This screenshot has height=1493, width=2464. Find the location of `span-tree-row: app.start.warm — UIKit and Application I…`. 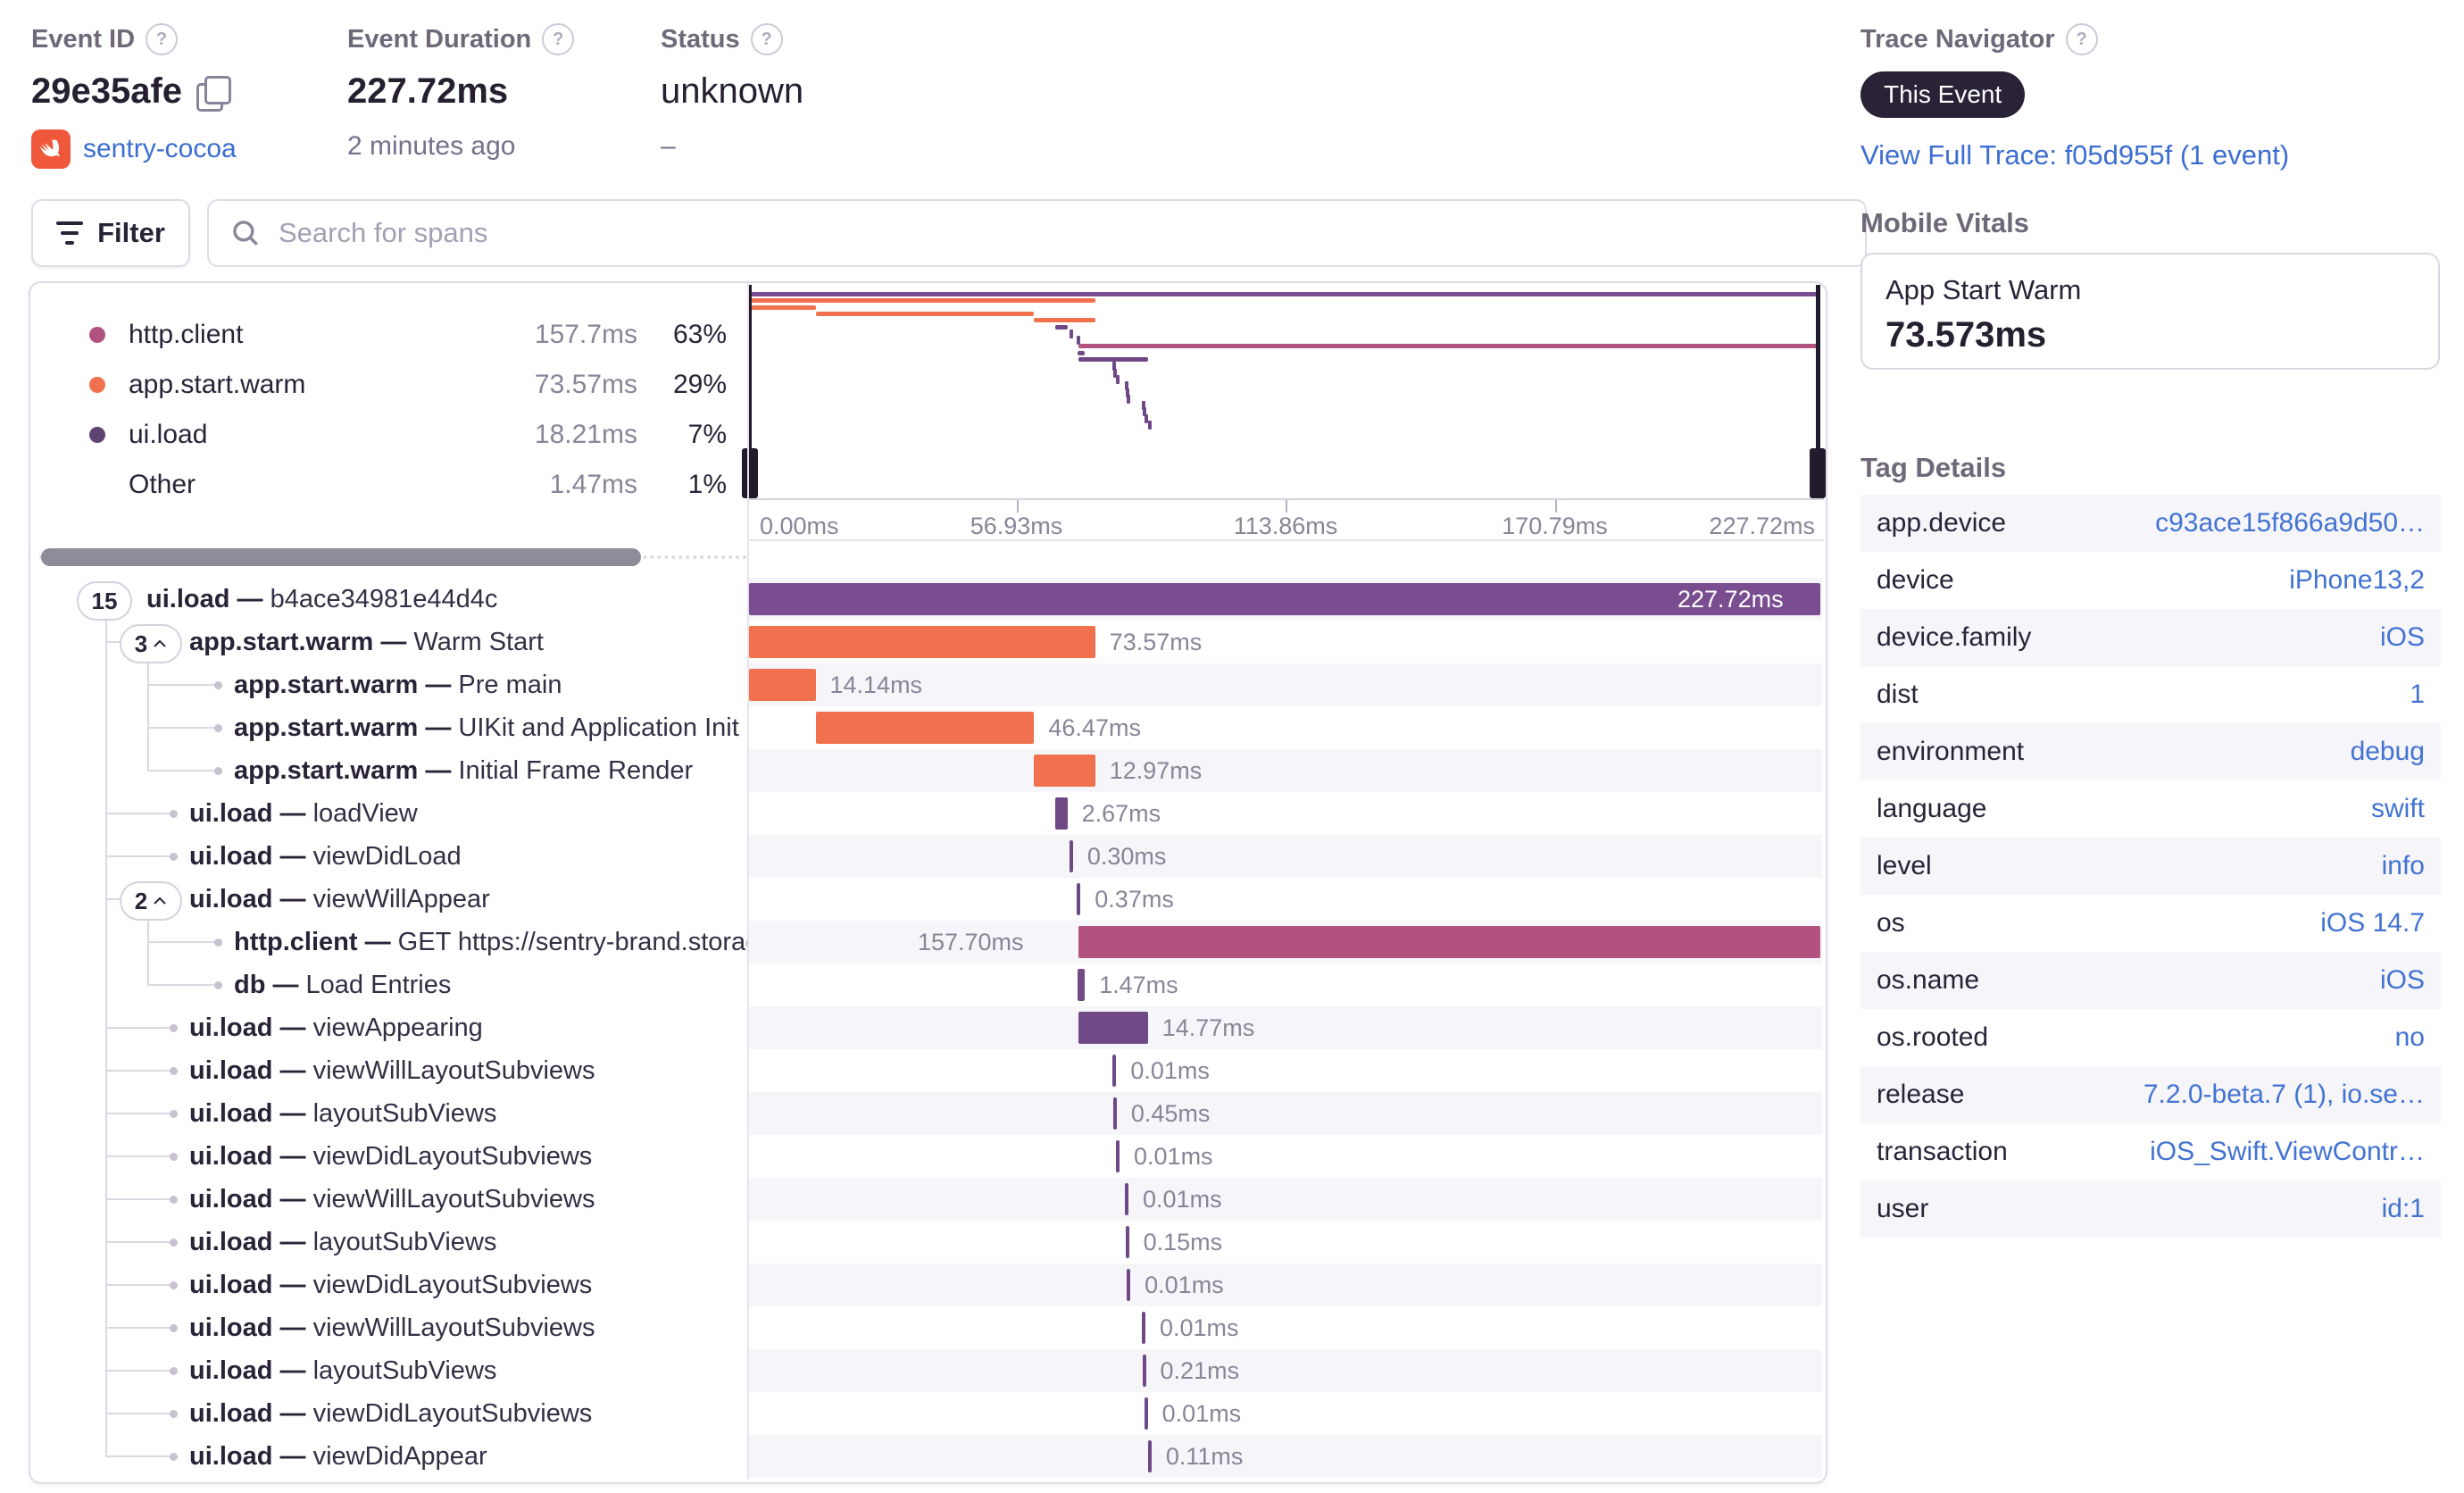

span-tree-row: app.start.warm — UIKit and Application I… is located at coordinates (486, 727).